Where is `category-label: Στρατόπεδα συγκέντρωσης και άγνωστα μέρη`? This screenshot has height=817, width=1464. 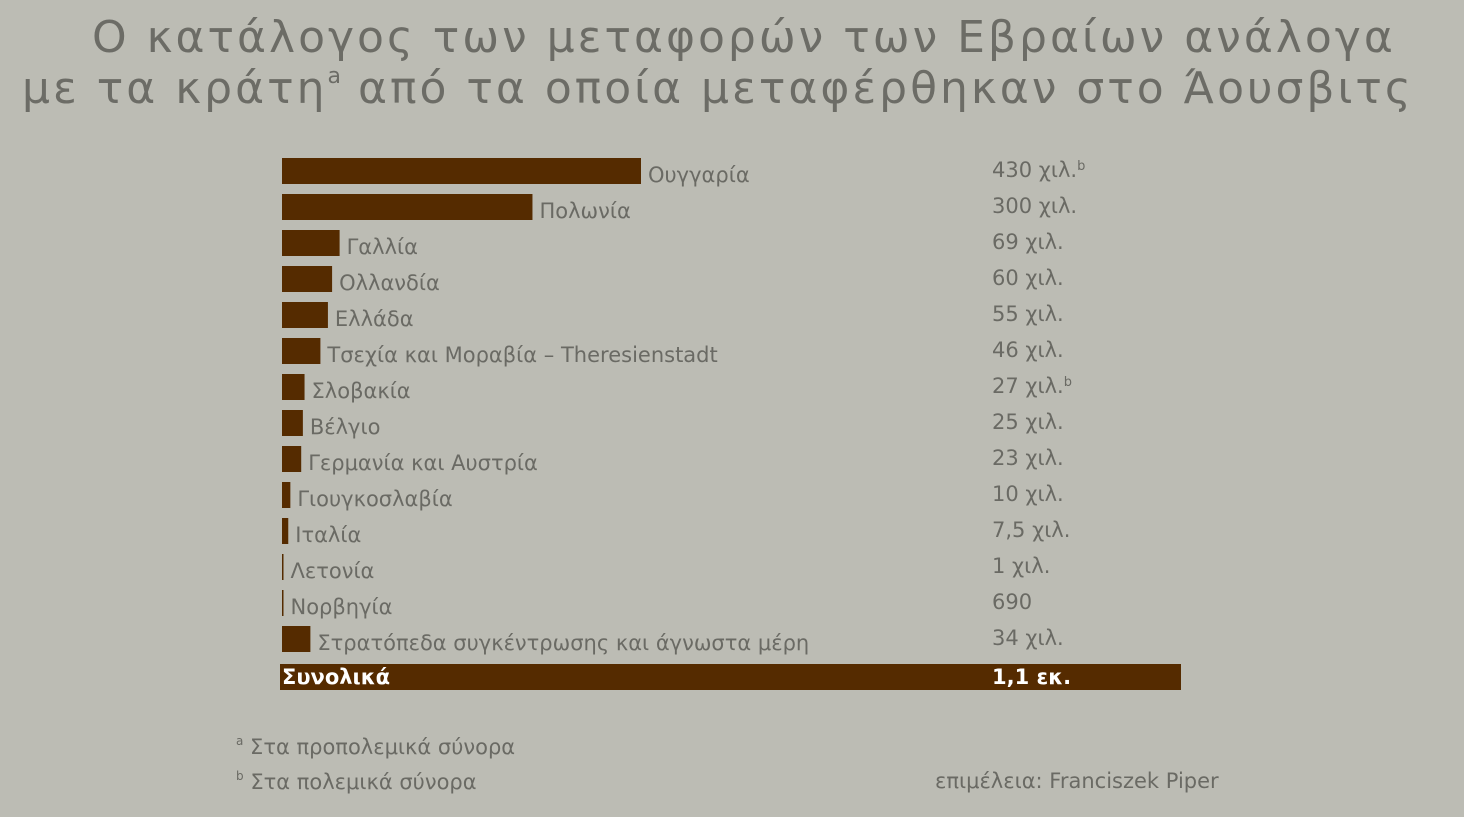 category-label: Στρατόπεδα συγκέντρωσης και άγνωστα μέρη is located at coordinates (563, 643).